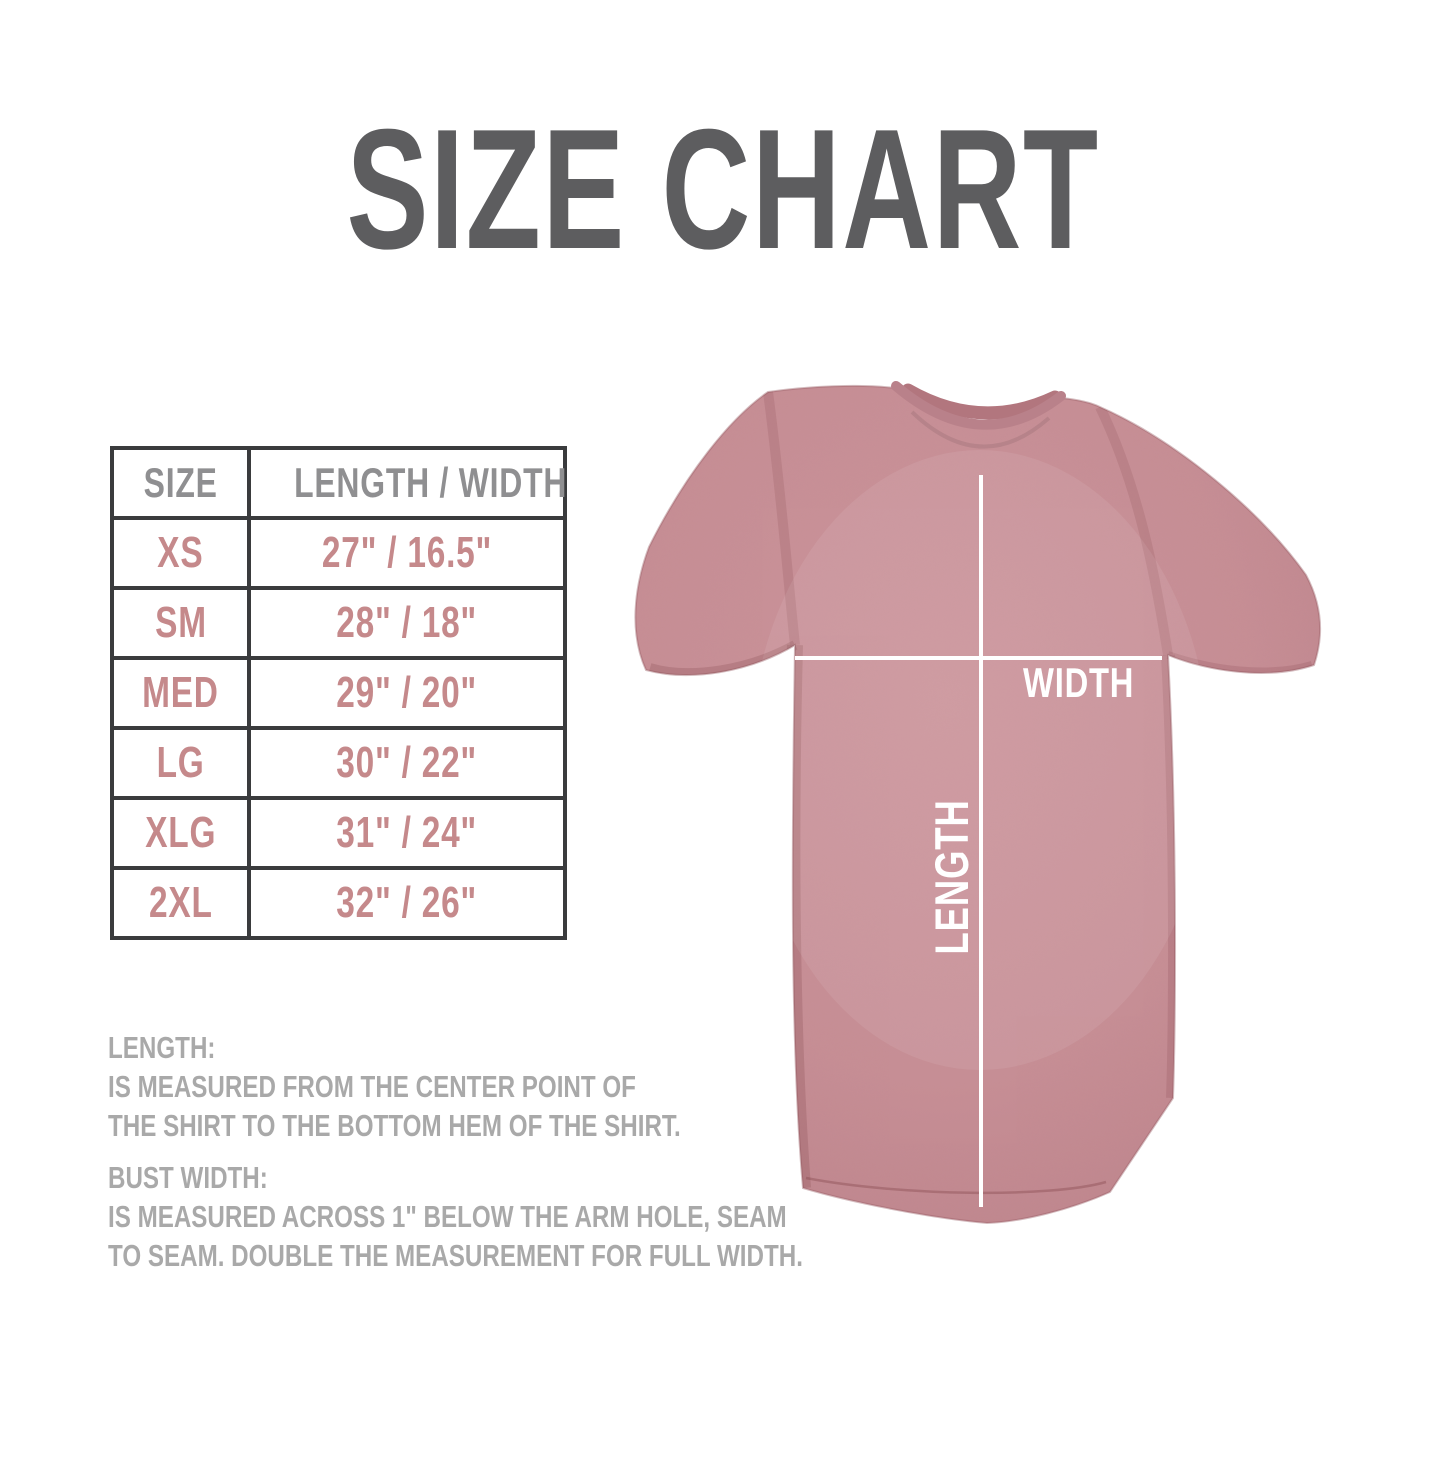 This screenshot has width=1445, height=1469. Describe the element at coordinates (980, 429) in the screenshot. I see `collar-seam` at that location.